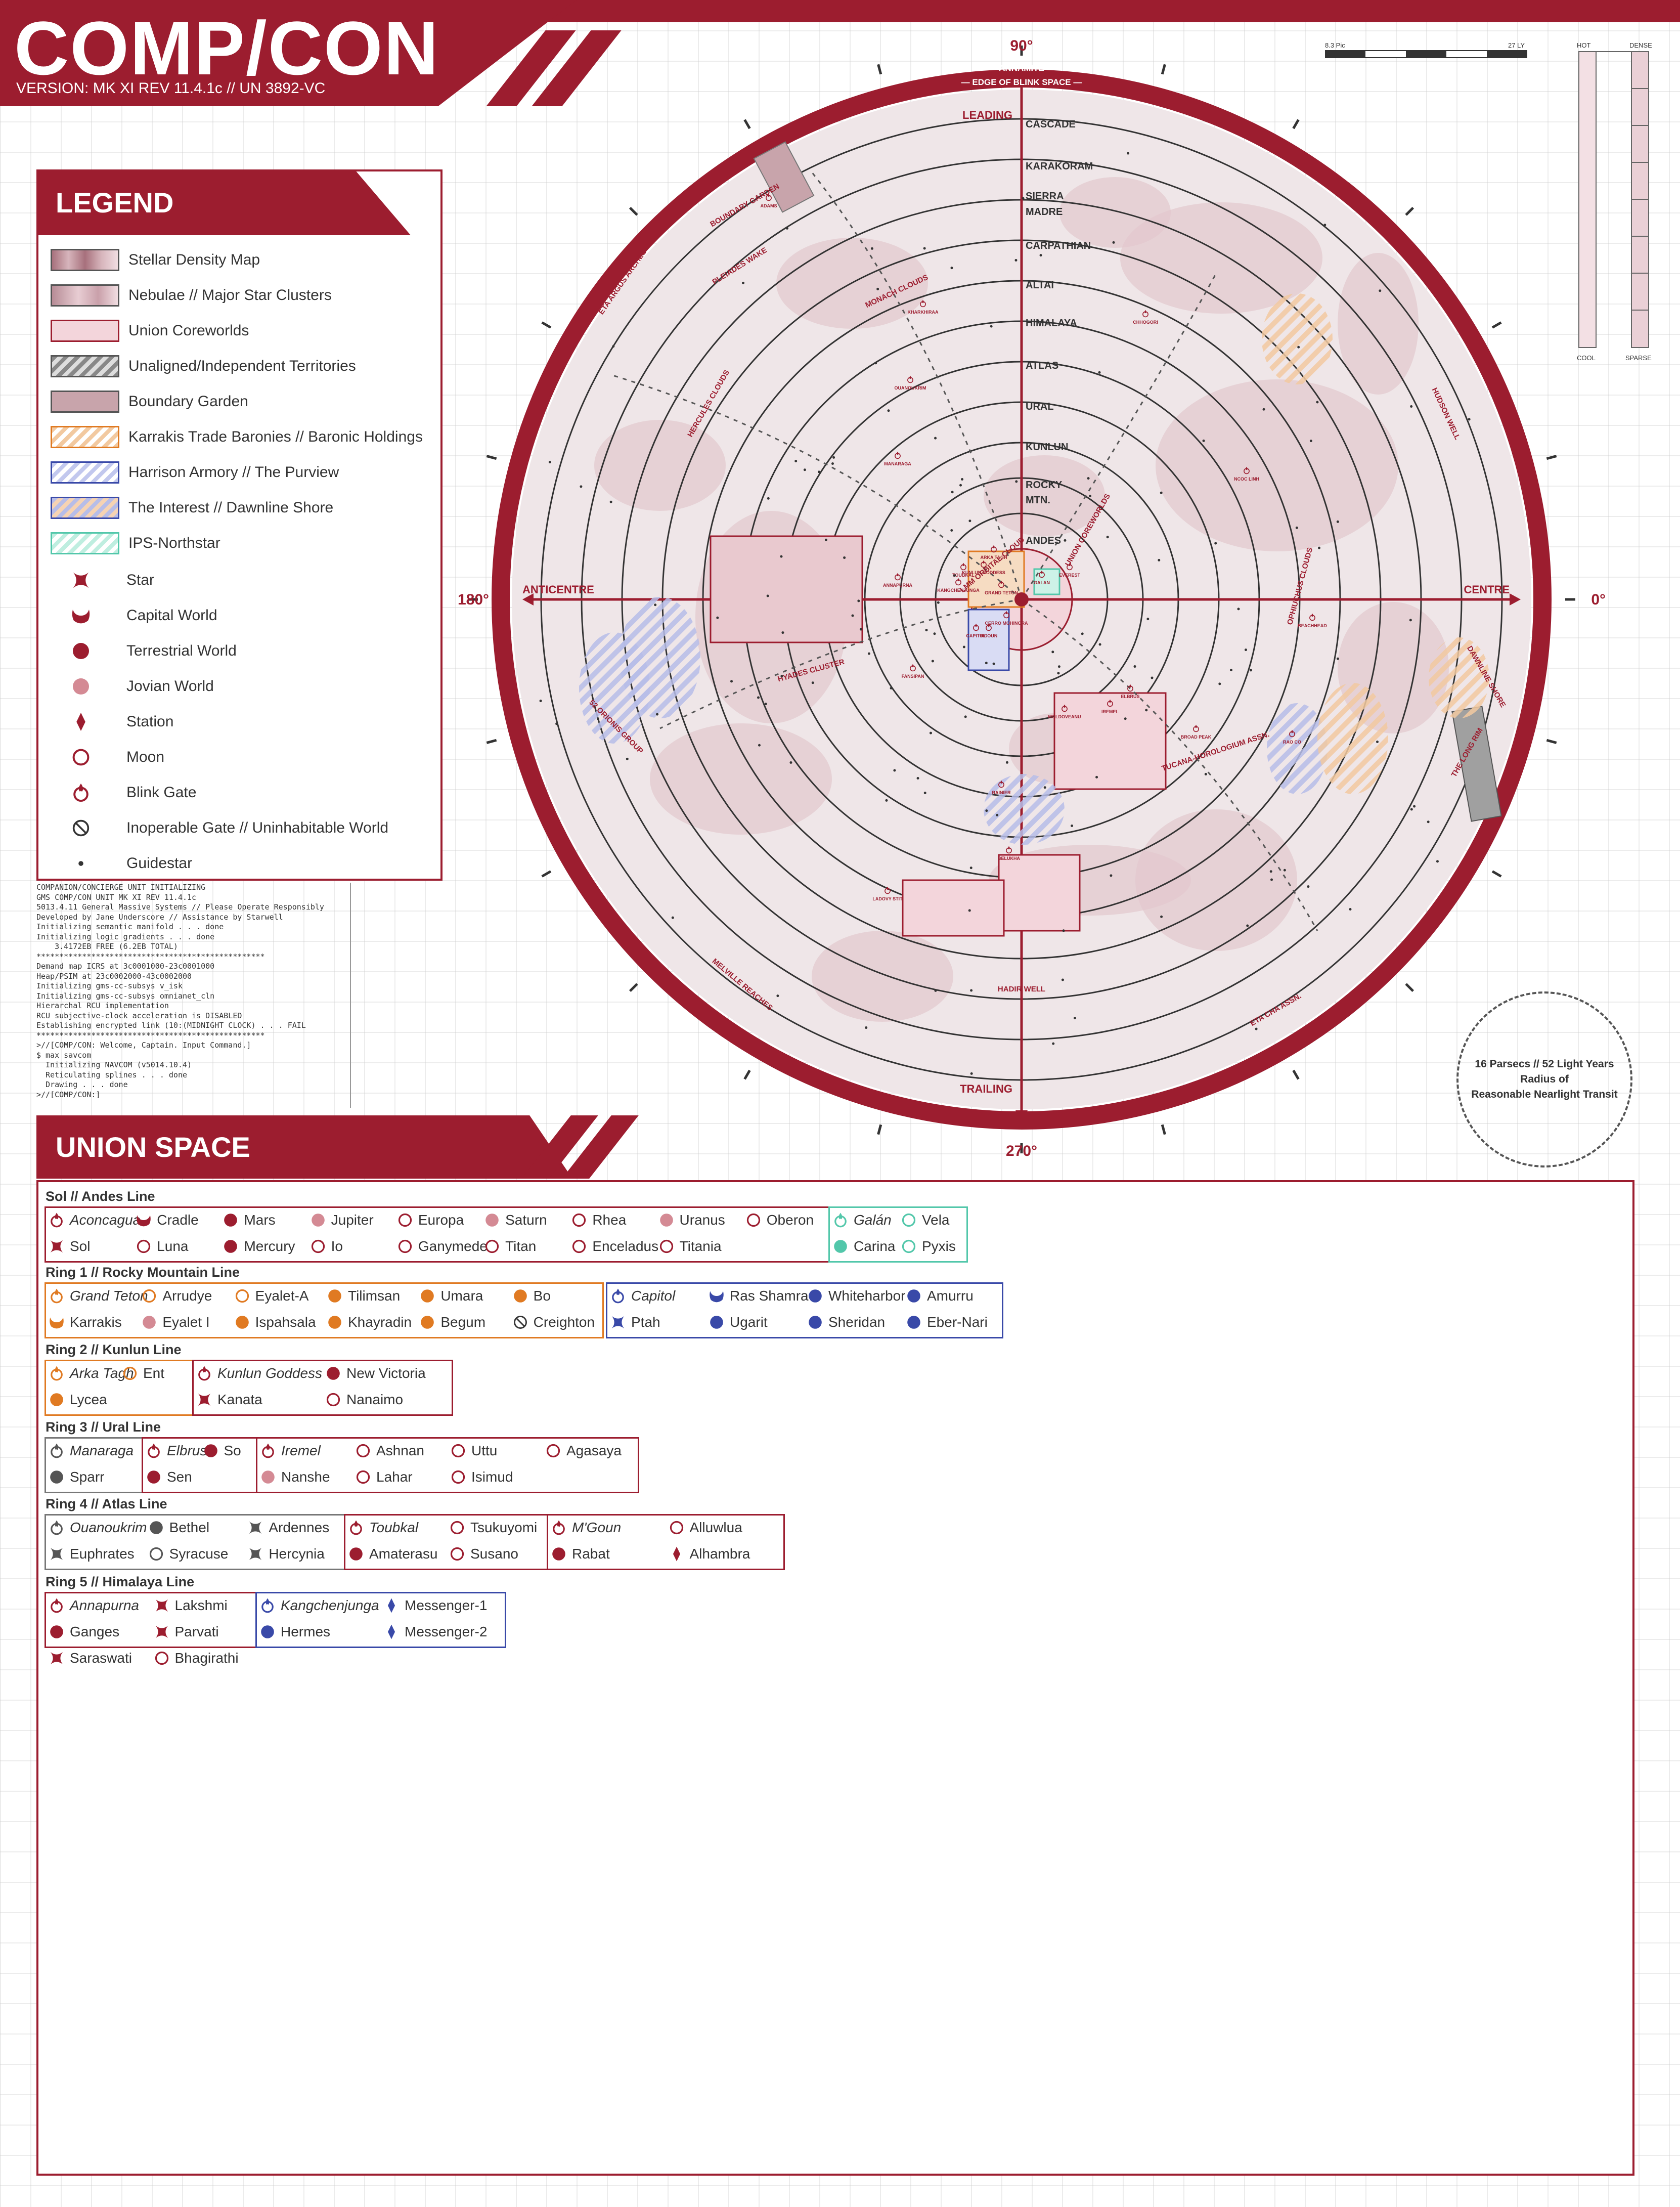  I want to click on system-gate: Toubkal, so click(383, 1527).